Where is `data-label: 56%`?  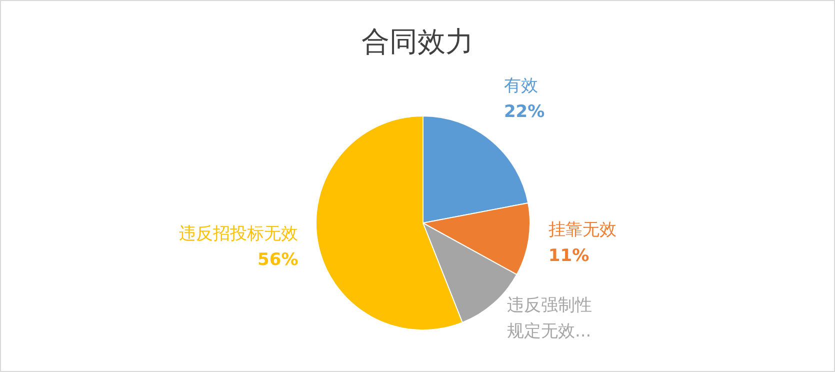
data-label: 56% is located at coordinates (278, 260).